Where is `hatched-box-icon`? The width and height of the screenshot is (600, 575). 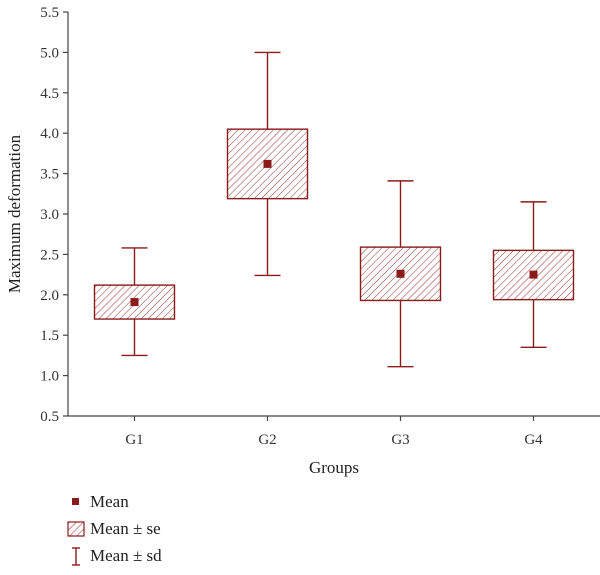 hatched-box-icon is located at coordinates (76, 528).